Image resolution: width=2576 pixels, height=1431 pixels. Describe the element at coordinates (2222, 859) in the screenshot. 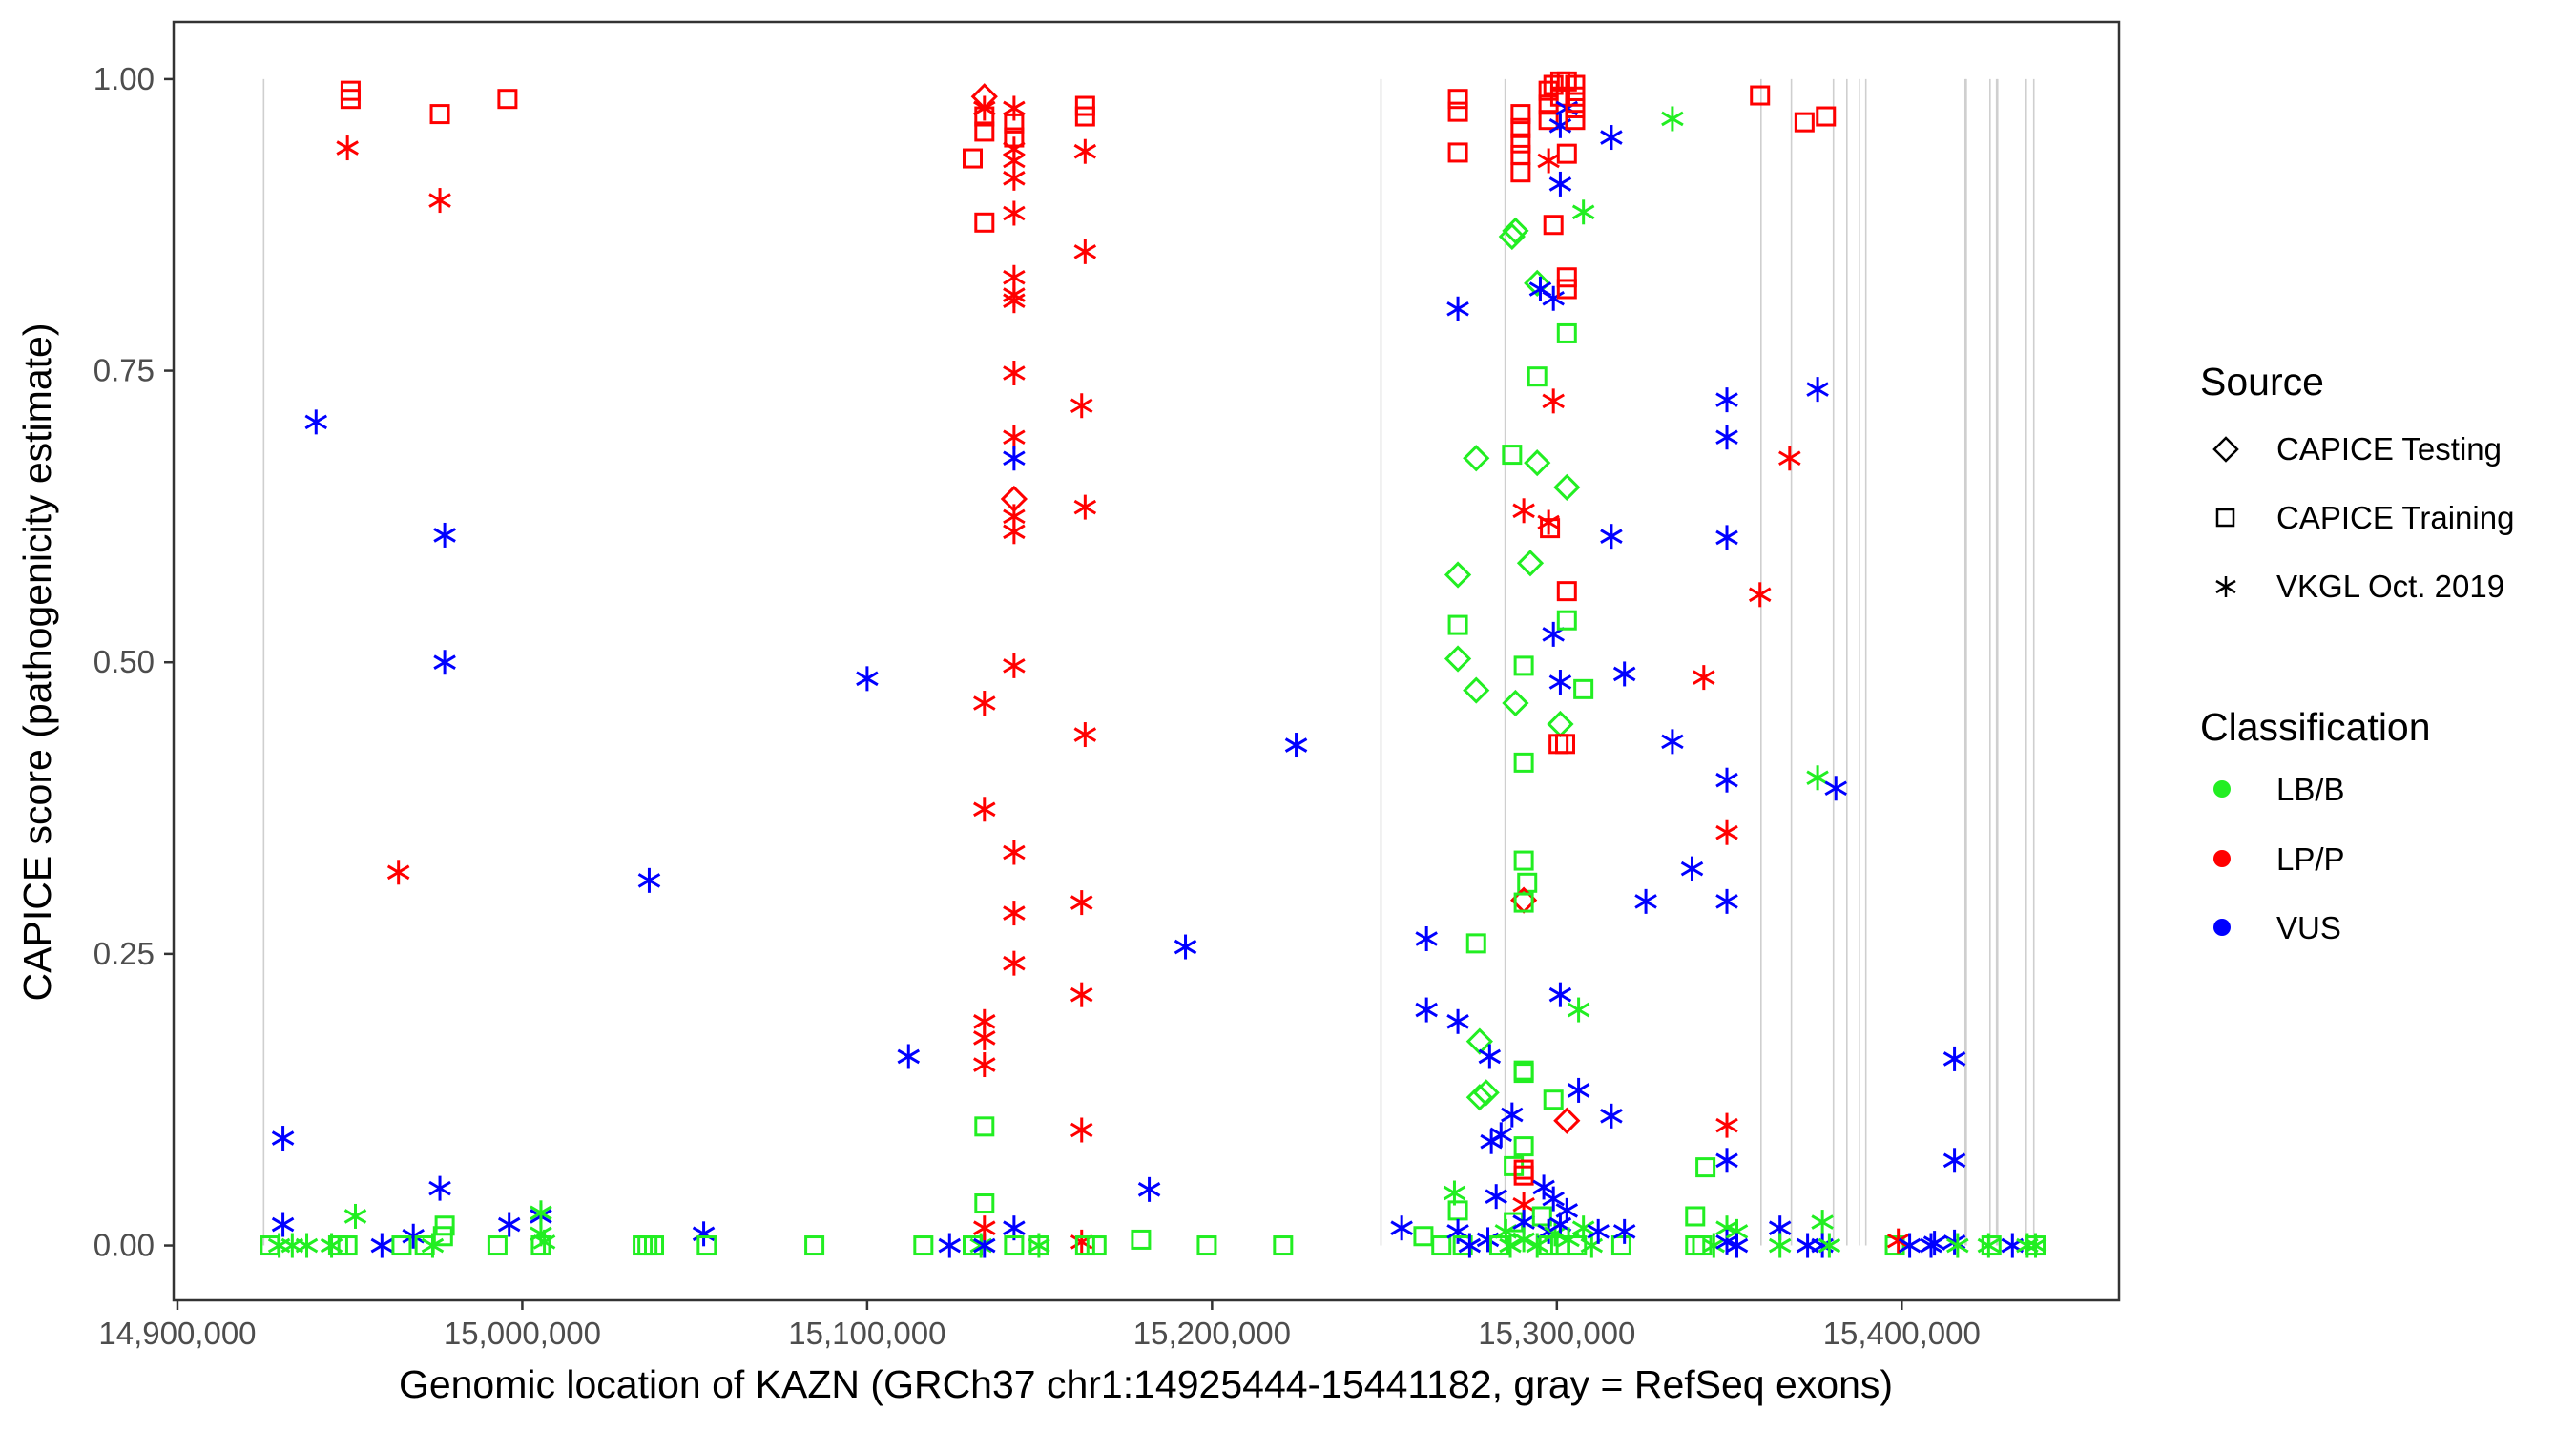

I see `red-dot-icon` at that location.